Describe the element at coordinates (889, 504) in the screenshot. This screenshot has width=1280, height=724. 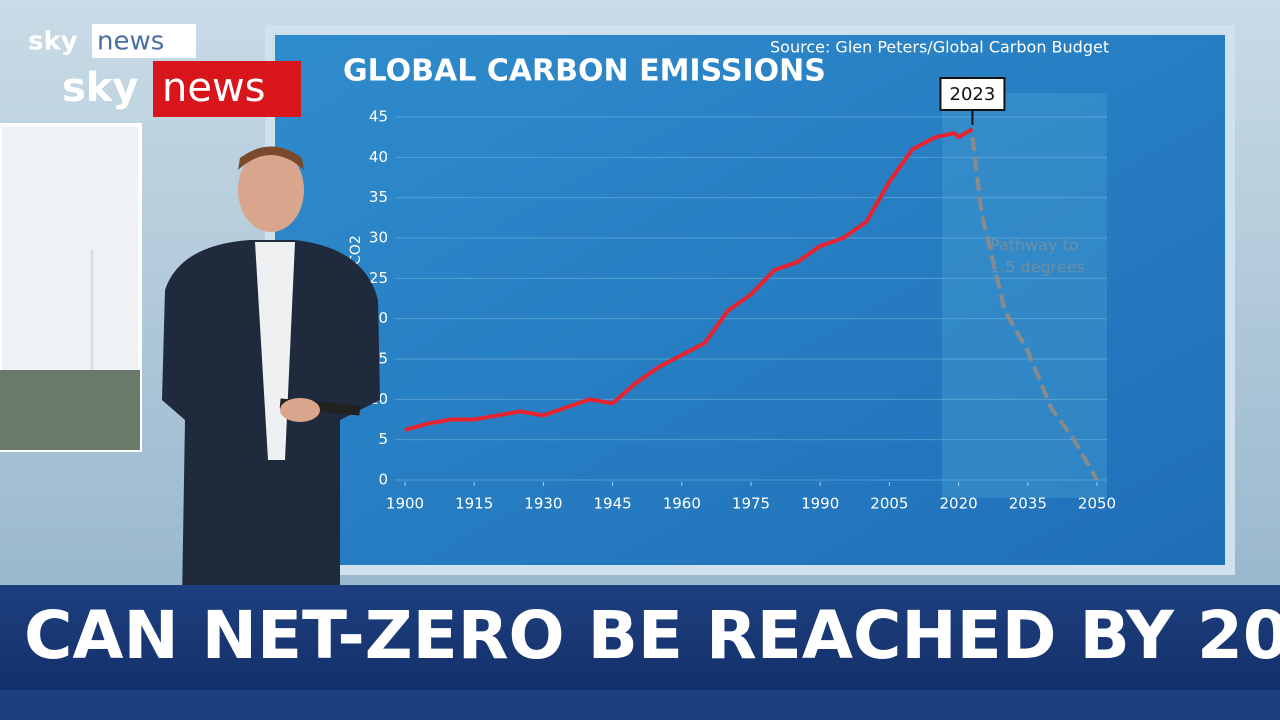
I see `x-tick-label: 2005` at that location.